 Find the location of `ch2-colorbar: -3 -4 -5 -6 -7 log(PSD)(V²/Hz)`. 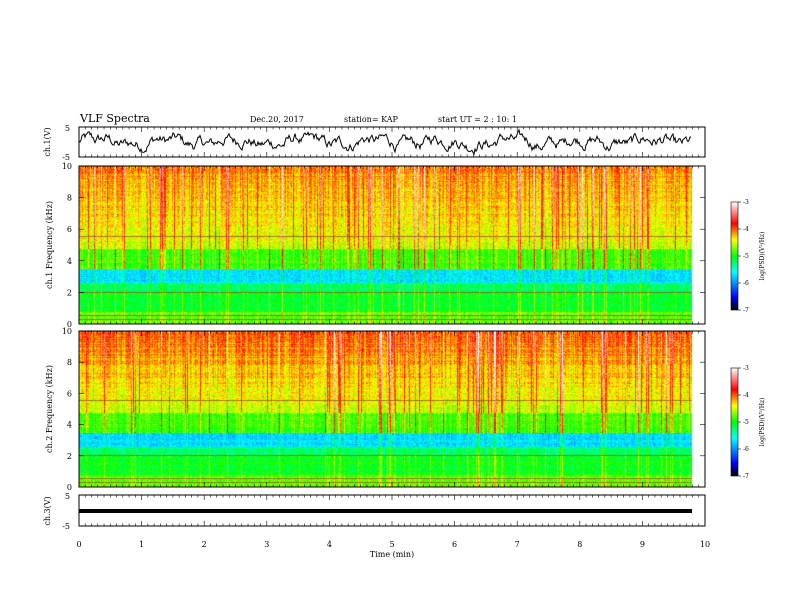

ch2-colorbar: -3 -4 -5 -6 -7 log(PSD)(V²/Hz) is located at coordinates (748, 422).